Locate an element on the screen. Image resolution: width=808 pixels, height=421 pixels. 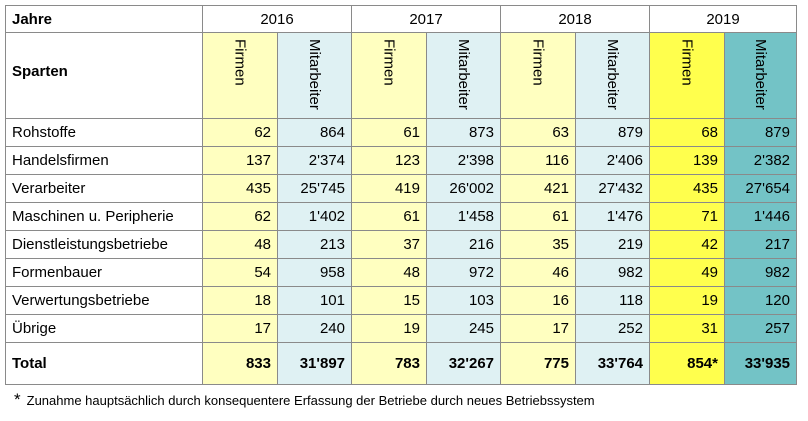
cell-mitarbeiter: 864 is located at coordinates (314, 132).